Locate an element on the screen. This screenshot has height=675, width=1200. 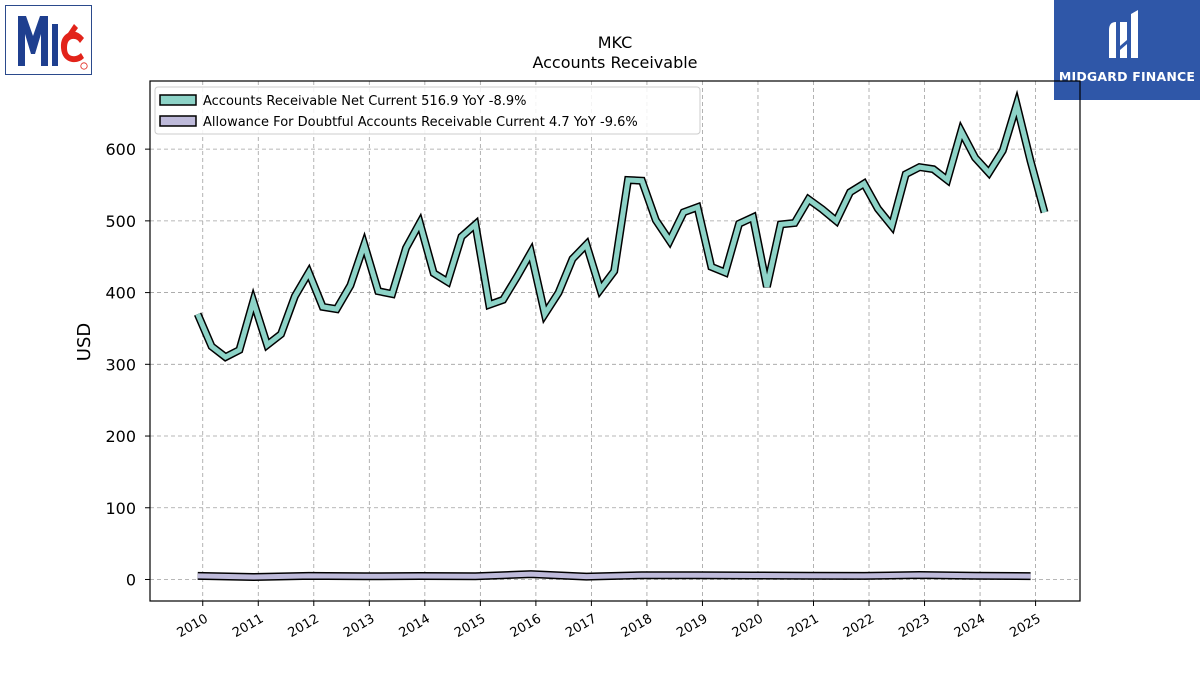
x-tick-label: 2022 is located at coordinates (859, 626).